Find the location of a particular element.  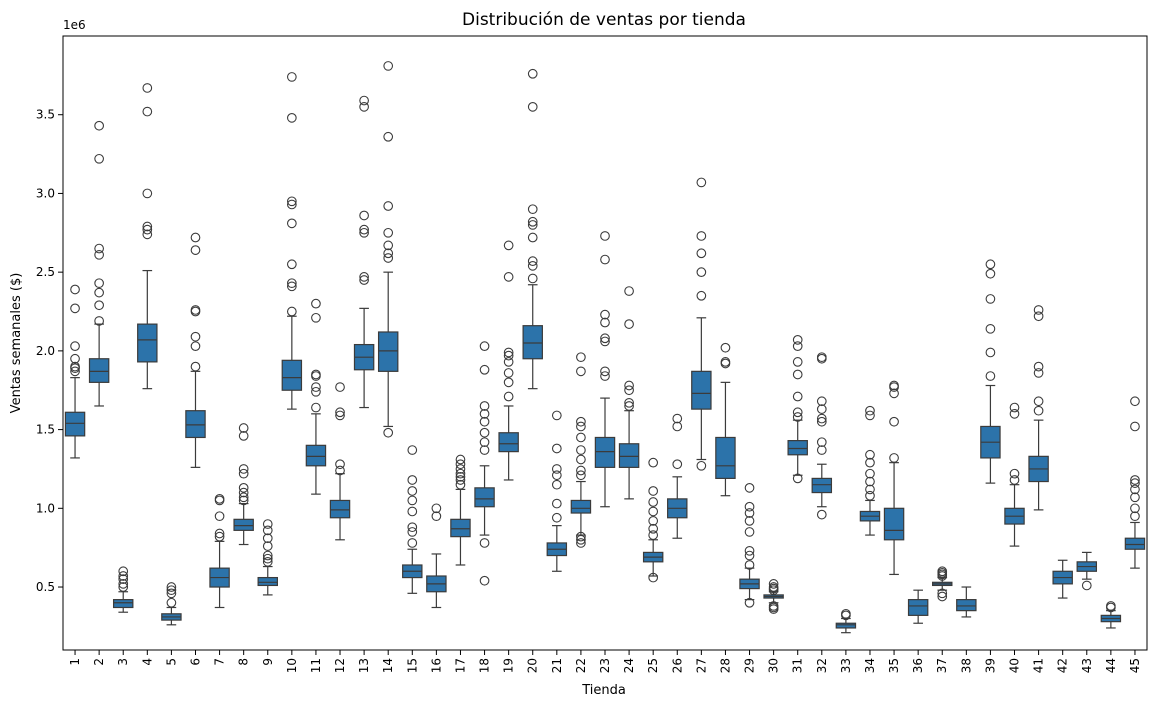

x-tick-label: 34 is located at coordinates (870, 665).